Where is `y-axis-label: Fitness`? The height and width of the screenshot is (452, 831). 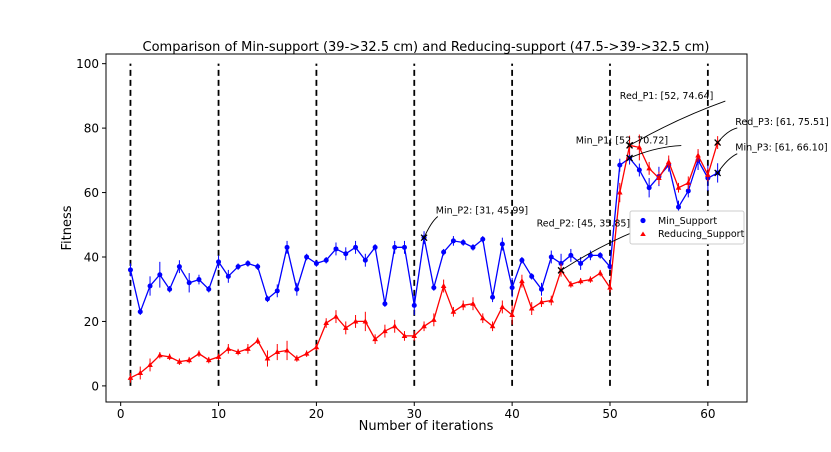 y-axis-label: Fitness is located at coordinates (67, 227).